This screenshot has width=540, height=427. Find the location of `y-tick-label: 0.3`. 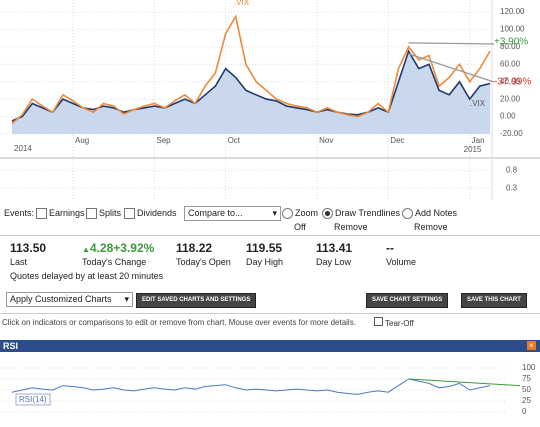

y-tick-label: 0.3 is located at coordinates (512, 187).